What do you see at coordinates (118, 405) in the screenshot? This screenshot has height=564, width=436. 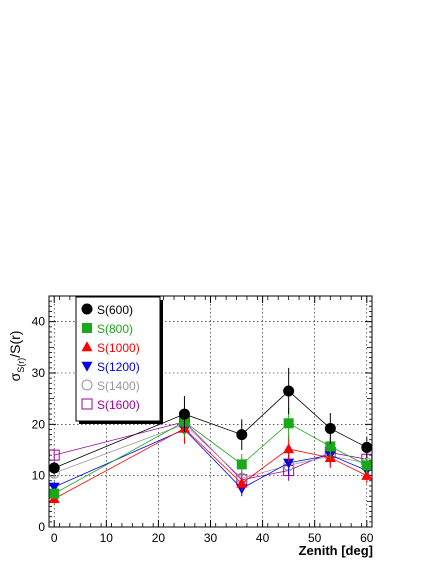 I see `legend-label: S(1600)` at bounding box center [118, 405].